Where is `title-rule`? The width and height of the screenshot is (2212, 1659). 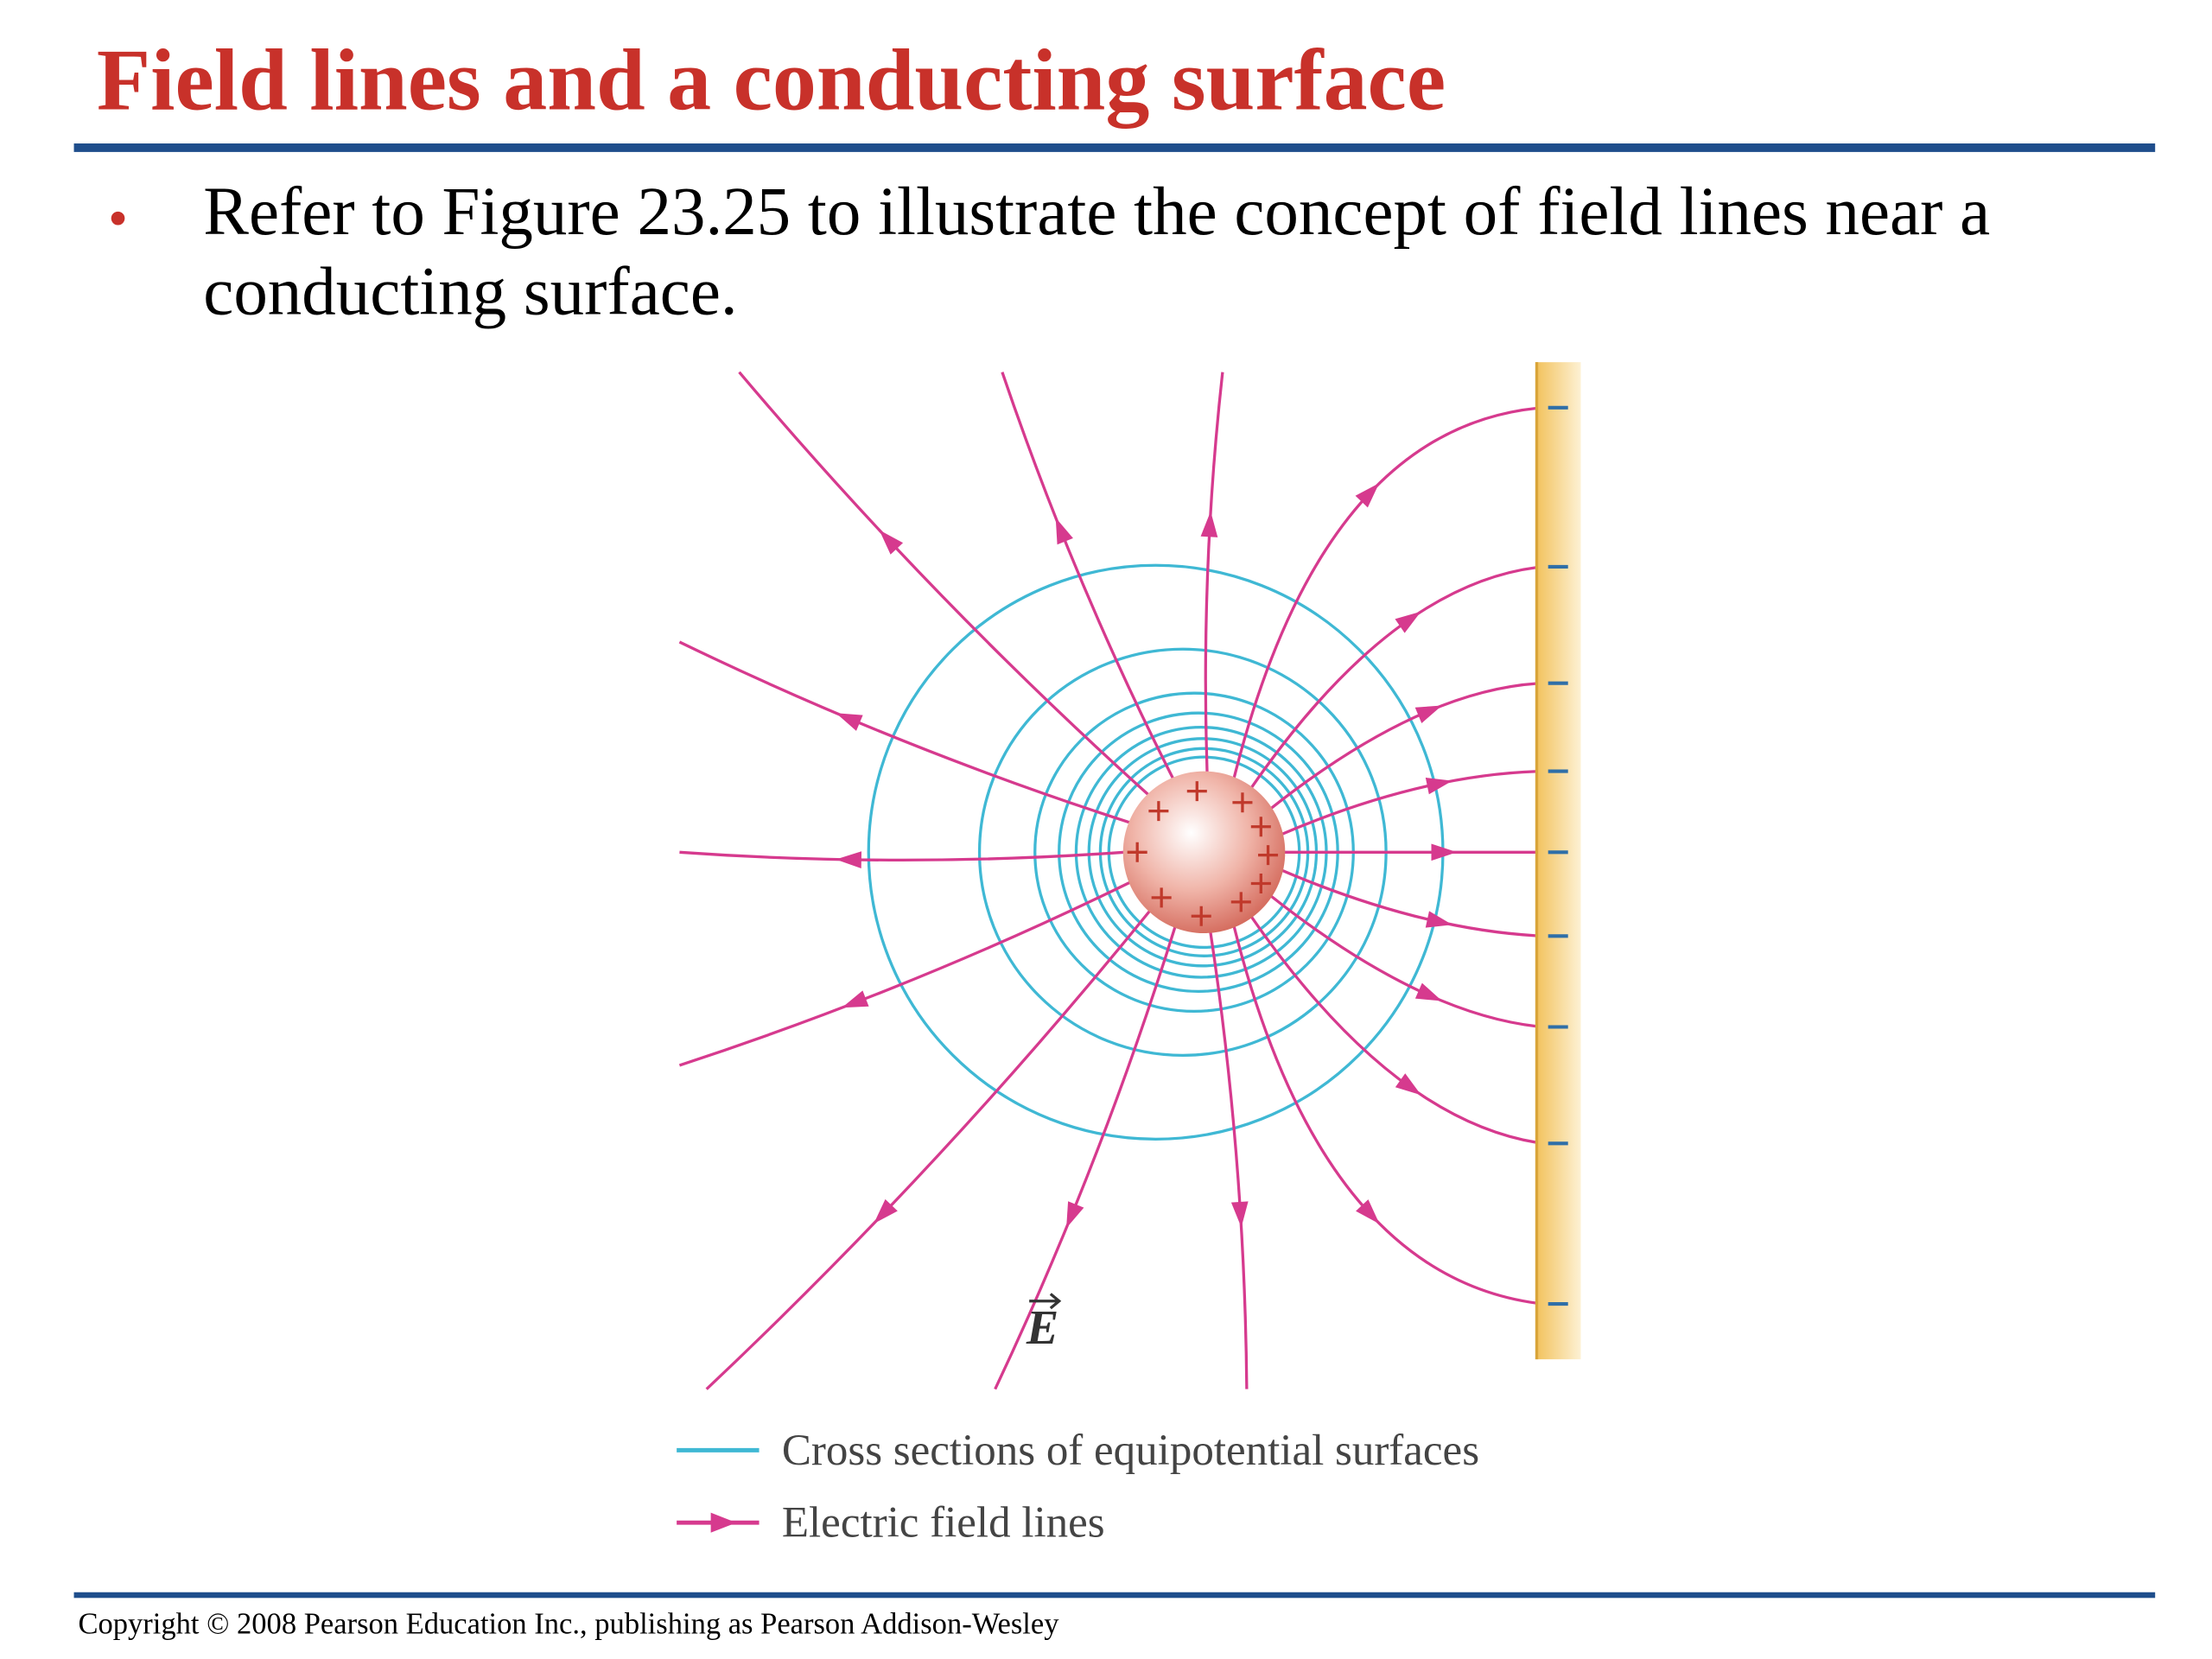 title-rule is located at coordinates (1114, 147).